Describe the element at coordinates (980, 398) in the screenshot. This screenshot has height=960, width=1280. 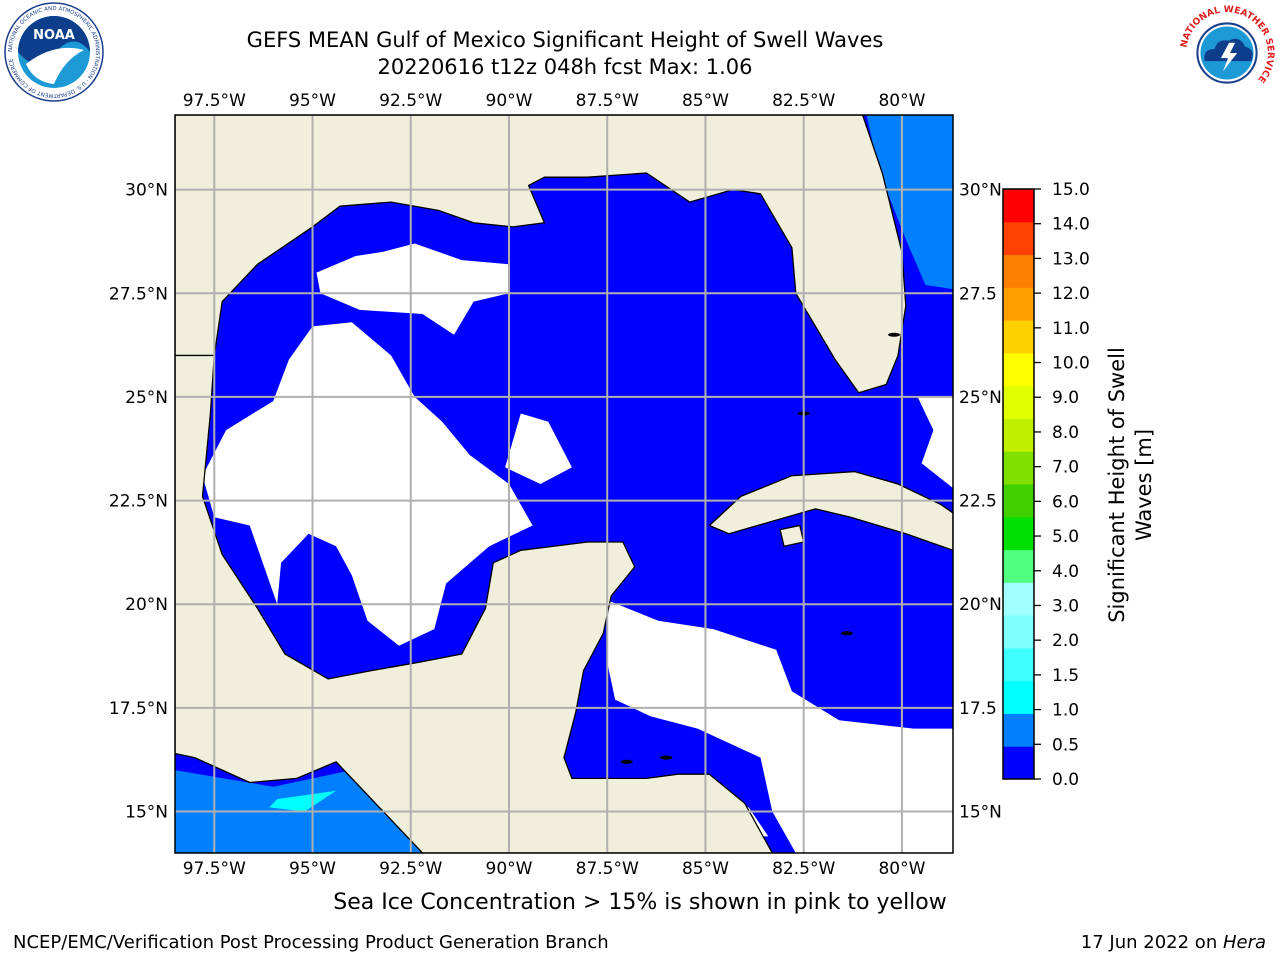
I see `lat-tick-label-right: 25°N` at that location.